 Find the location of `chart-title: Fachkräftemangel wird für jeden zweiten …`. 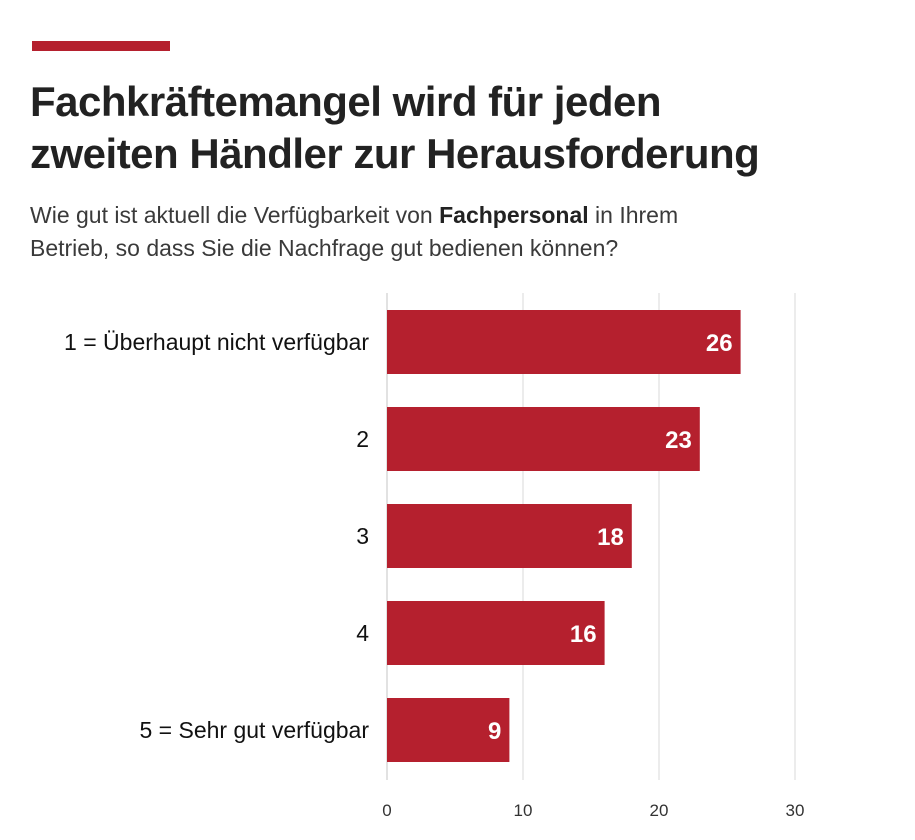

chart-title: Fachkräftemangel wird für jeden zweiten … is located at coordinates (465, 128).